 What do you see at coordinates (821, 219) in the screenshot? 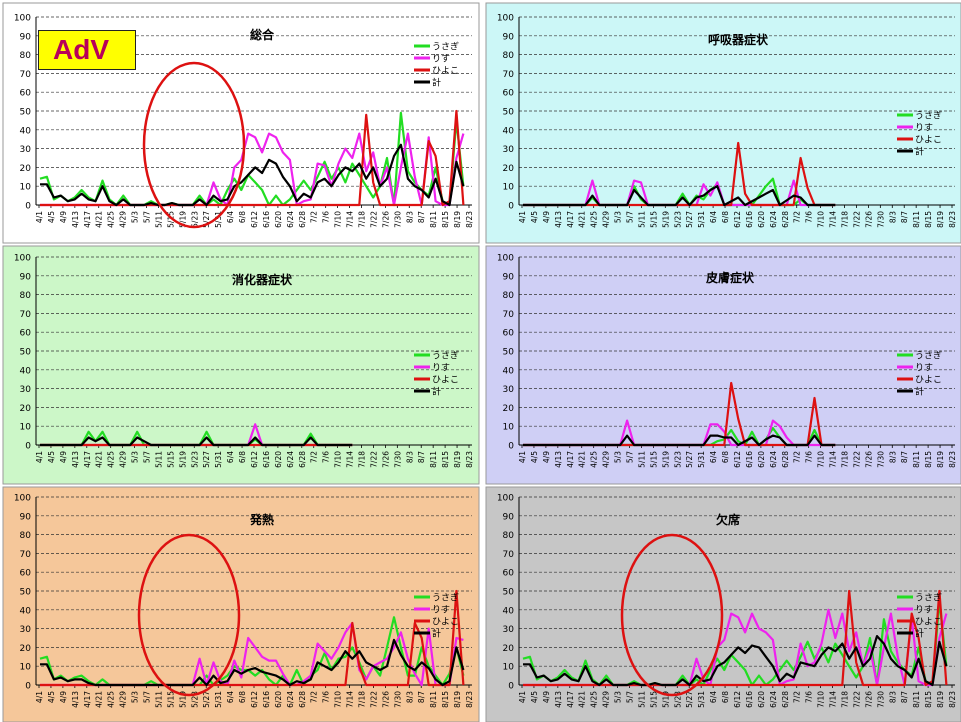
I see `x-tick-label: 7/10` at bounding box center [821, 219].